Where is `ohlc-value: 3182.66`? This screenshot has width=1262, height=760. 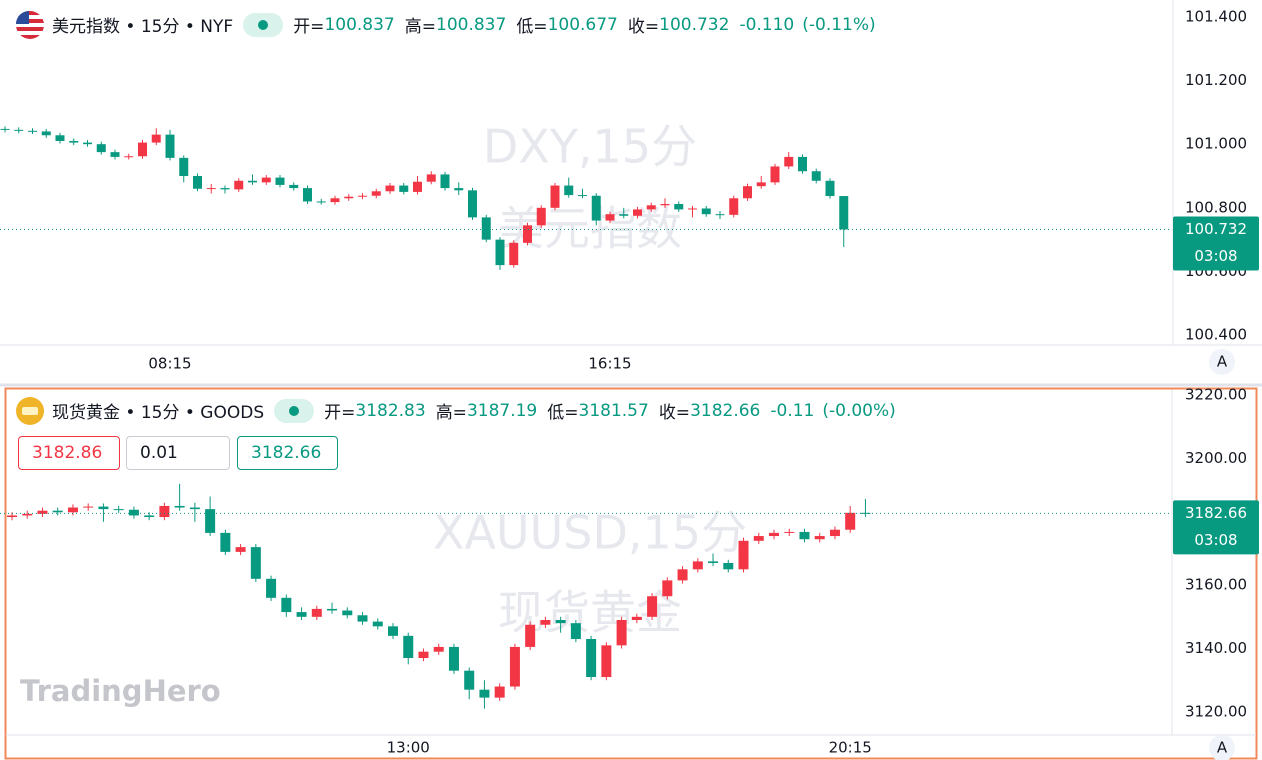
ohlc-value: 3182.66 is located at coordinates (725, 410).